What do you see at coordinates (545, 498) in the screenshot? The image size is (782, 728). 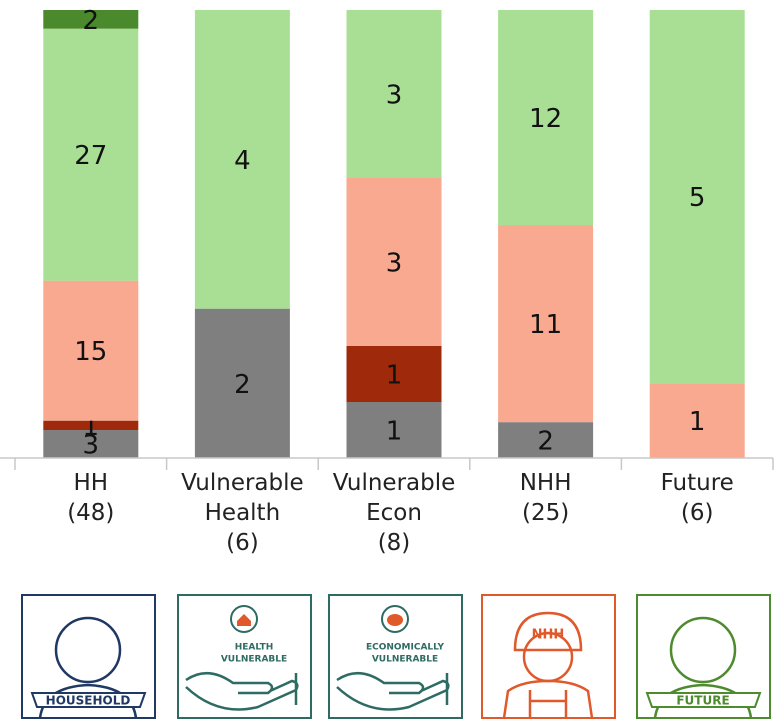 I see `x-tick-label: NHH (25)` at bounding box center [545, 498].